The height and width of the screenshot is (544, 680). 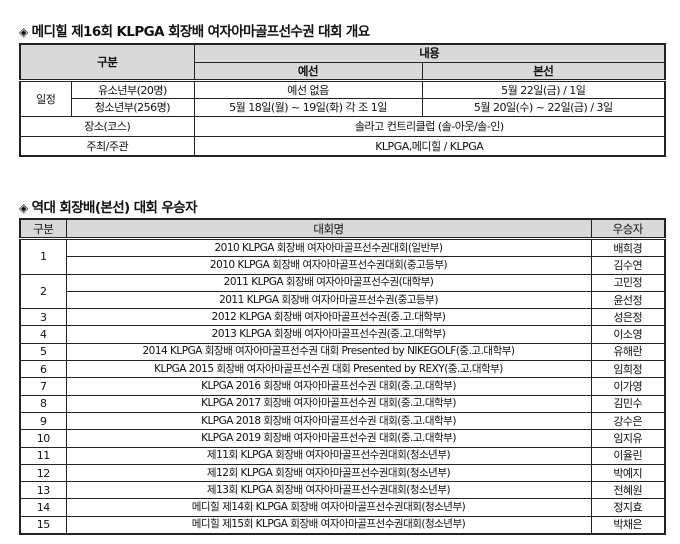 I want to click on winner-name: 이가영, so click(x=628, y=386).